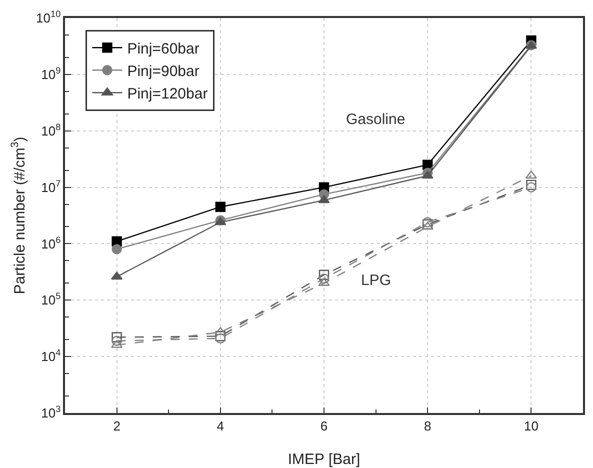 The width and height of the screenshot is (593, 468). Describe the element at coordinates (51, 299) in the screenshot. I see `y-tick-label: 10$^{5}$` at that location.